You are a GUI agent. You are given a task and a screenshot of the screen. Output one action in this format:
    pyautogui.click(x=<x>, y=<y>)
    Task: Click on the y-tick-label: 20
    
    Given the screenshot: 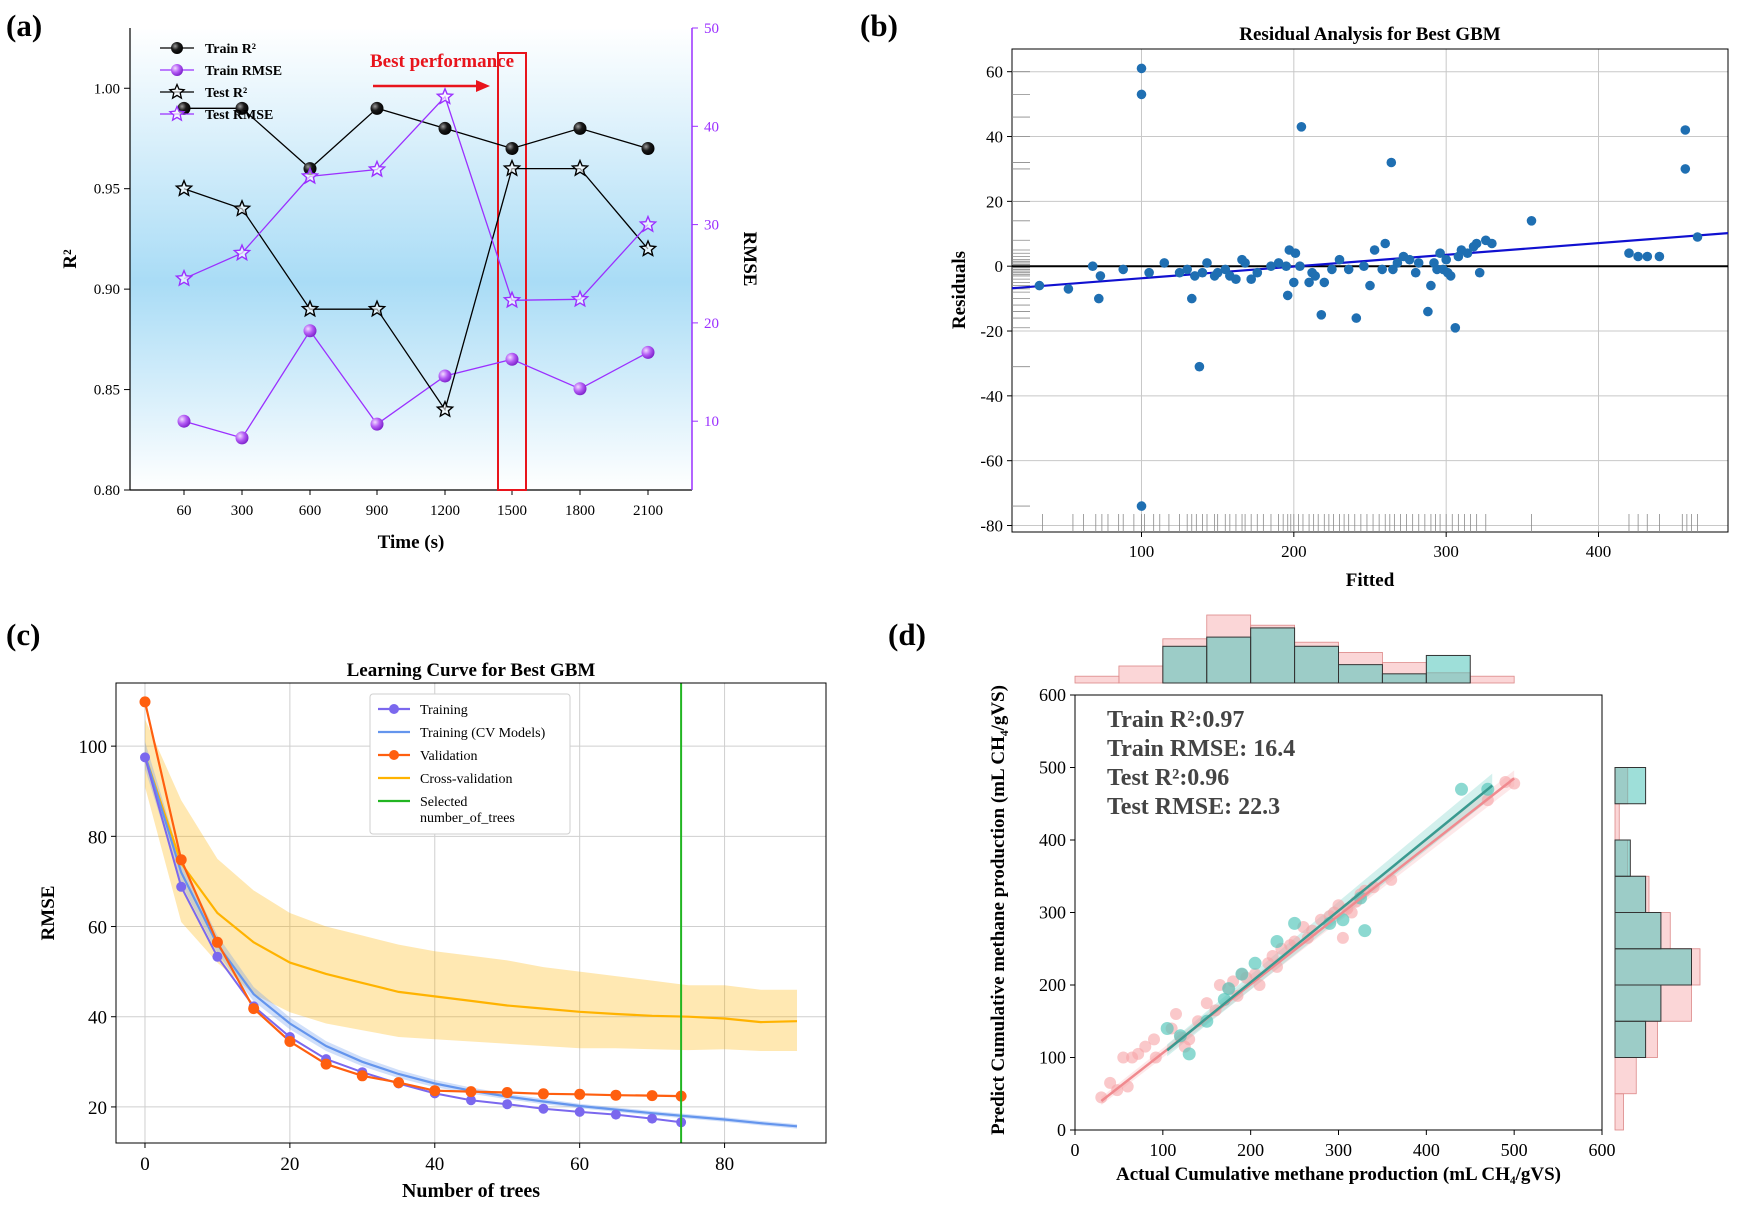 What is the action you would take?
    pyautogui.click(x=97, y=1108)
    